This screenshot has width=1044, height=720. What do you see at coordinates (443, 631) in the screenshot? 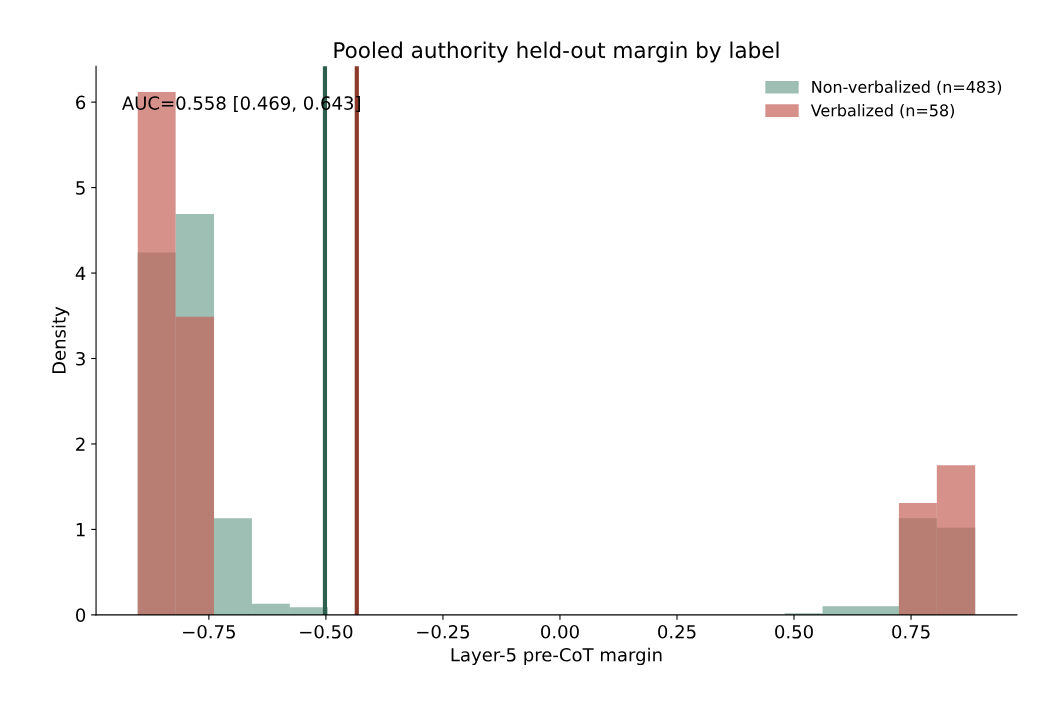
I see `x-tick-label: −0.25` at bounding box center [443, 631].